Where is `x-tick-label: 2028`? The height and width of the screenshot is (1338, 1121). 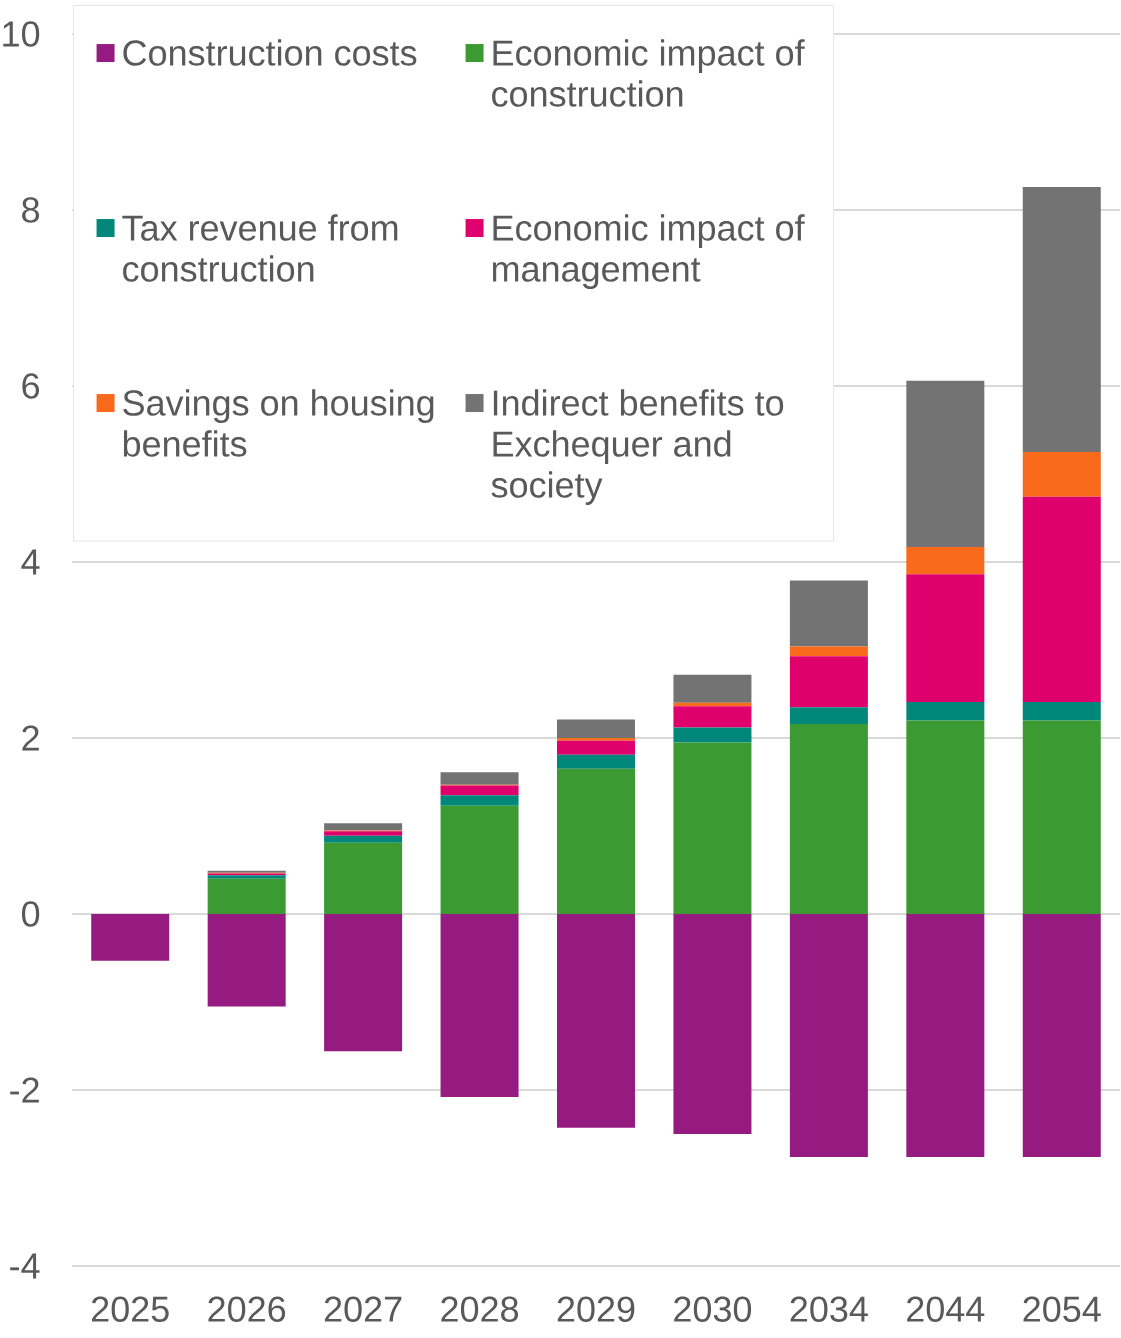
x-tick-label: 2028 is located at coordinates (480, 1309).